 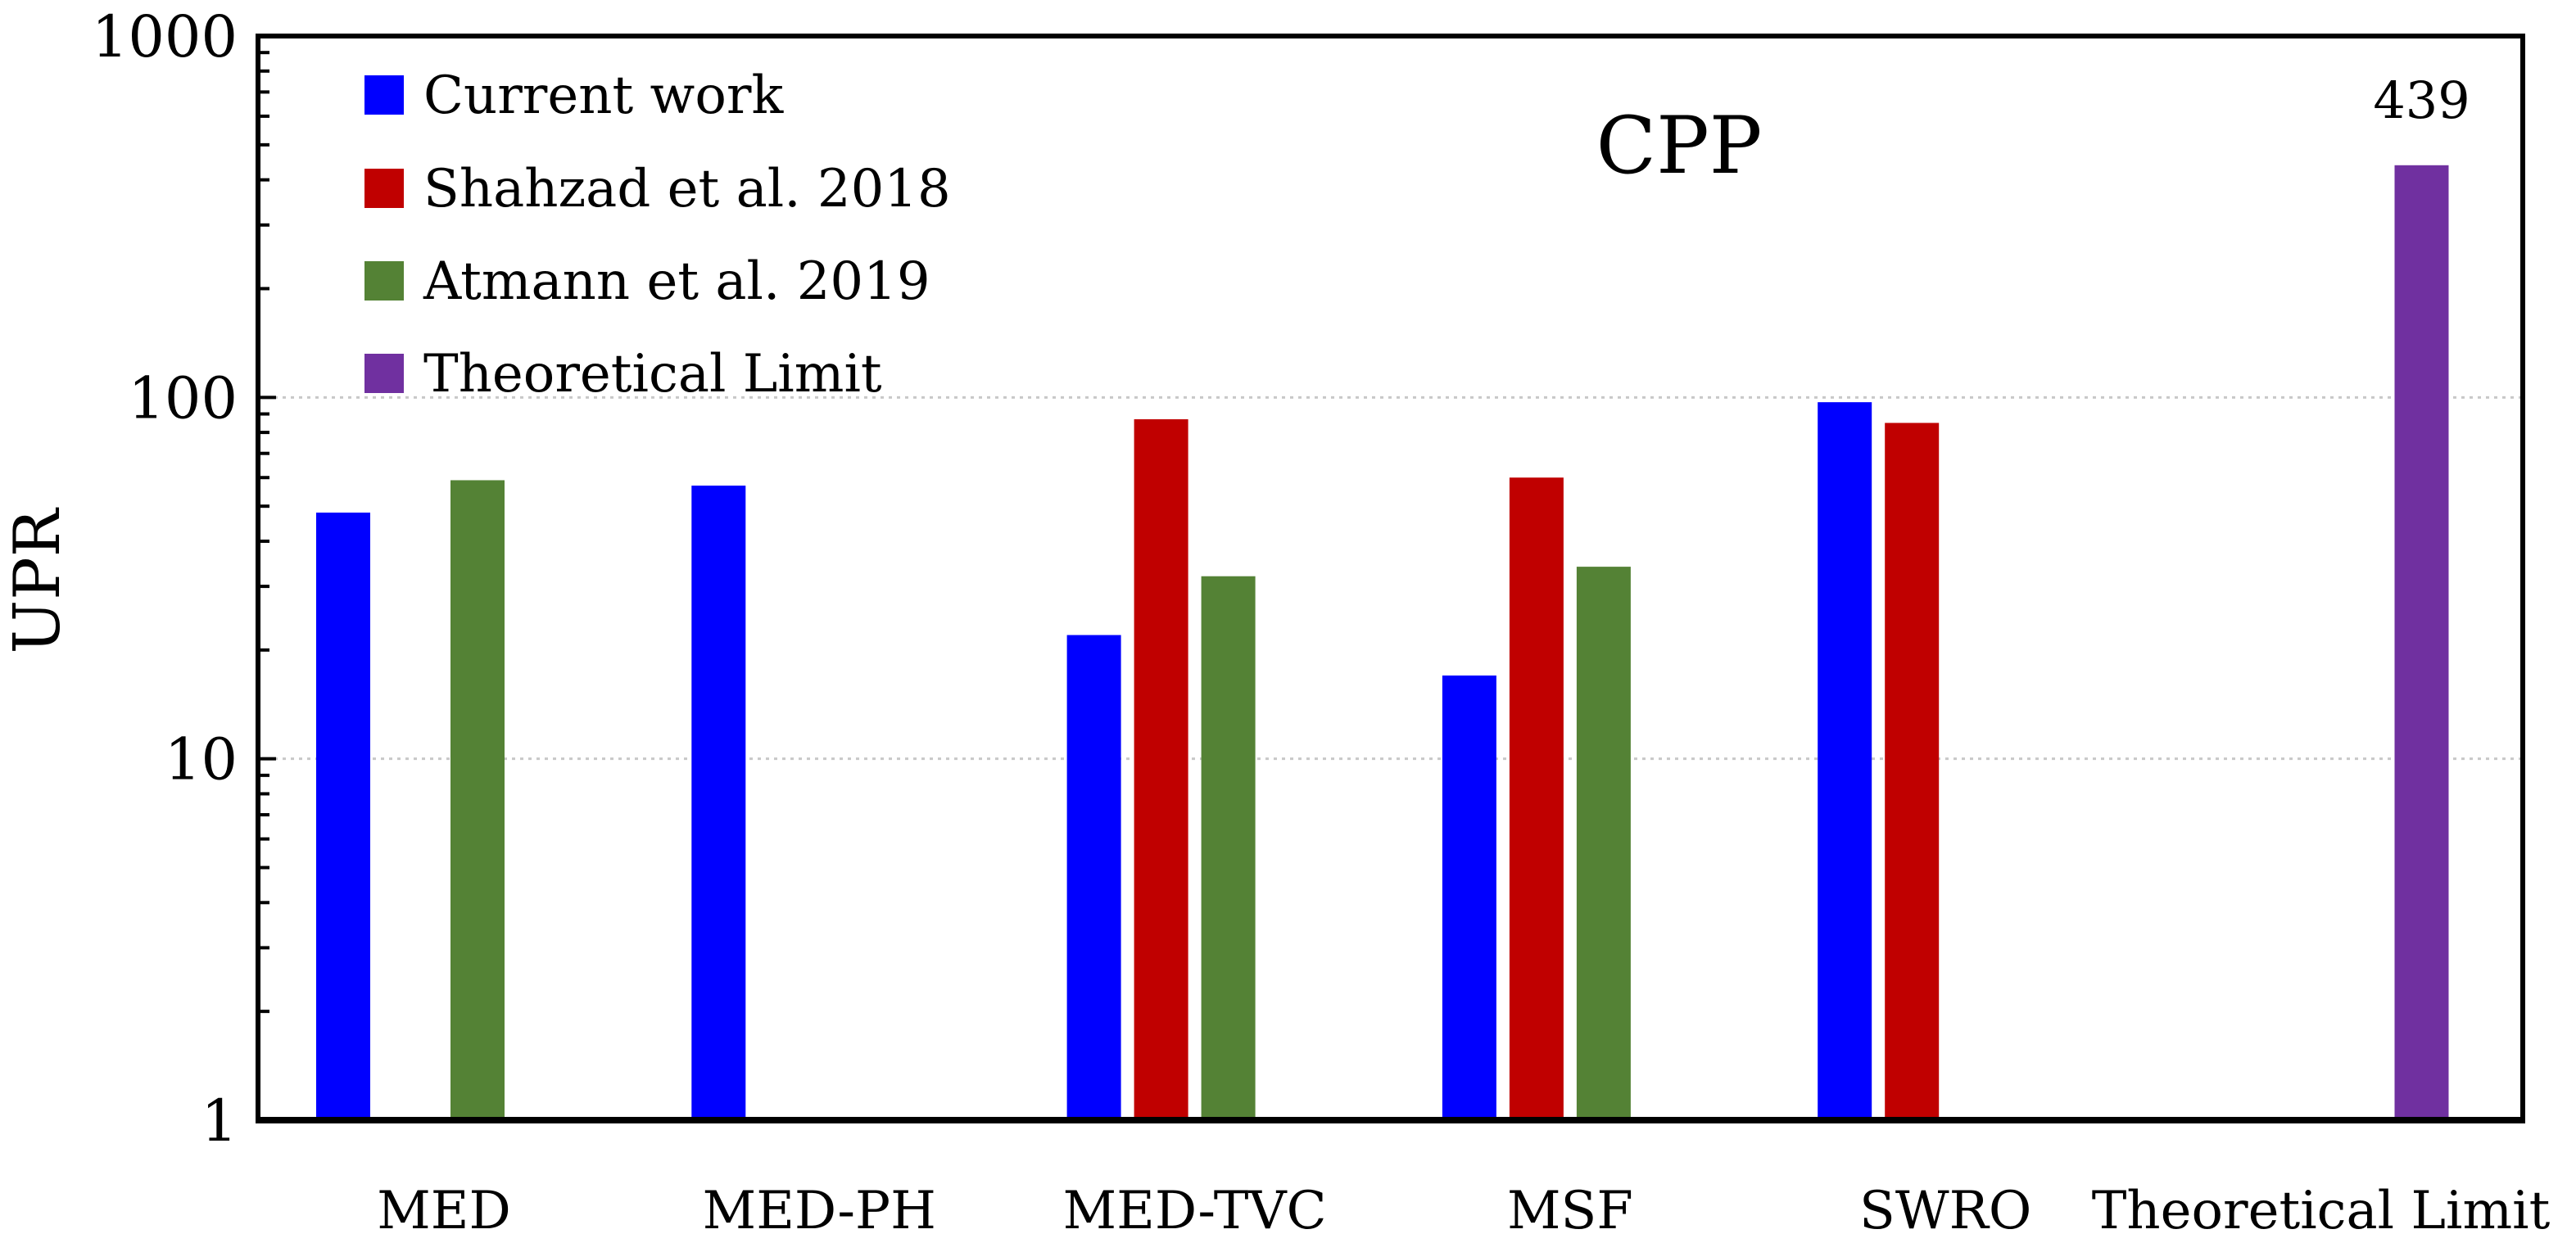 I want to click on bar-current-work-swro, so click(x=1845, y=761).